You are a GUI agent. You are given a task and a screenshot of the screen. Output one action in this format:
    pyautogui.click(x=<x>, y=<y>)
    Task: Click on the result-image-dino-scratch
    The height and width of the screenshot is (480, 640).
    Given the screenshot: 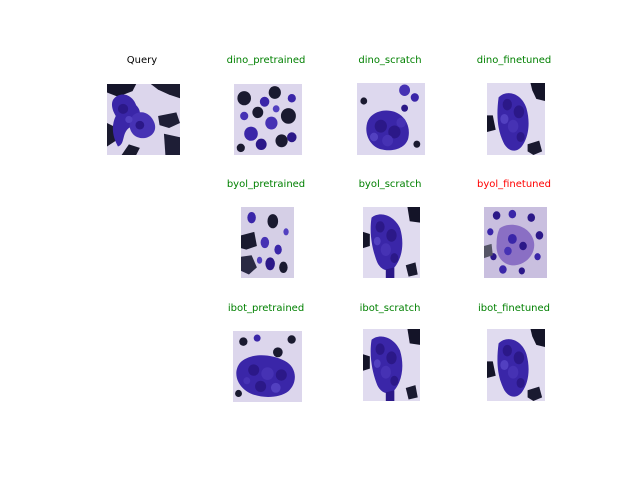 What is the action you would take?
    pyautogui.click(x=391, y=119)
    